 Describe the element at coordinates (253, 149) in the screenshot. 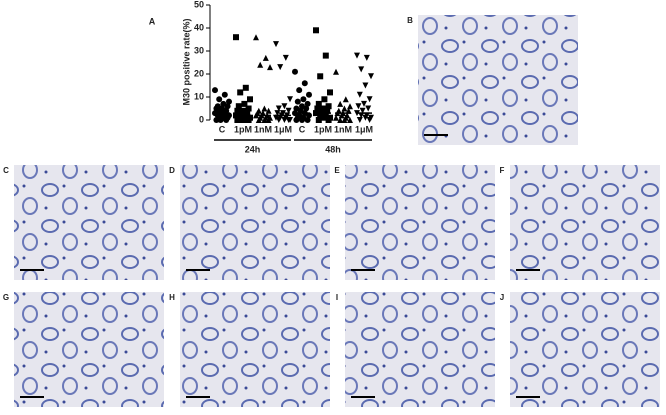

I see `group-label: 24h` at that location.